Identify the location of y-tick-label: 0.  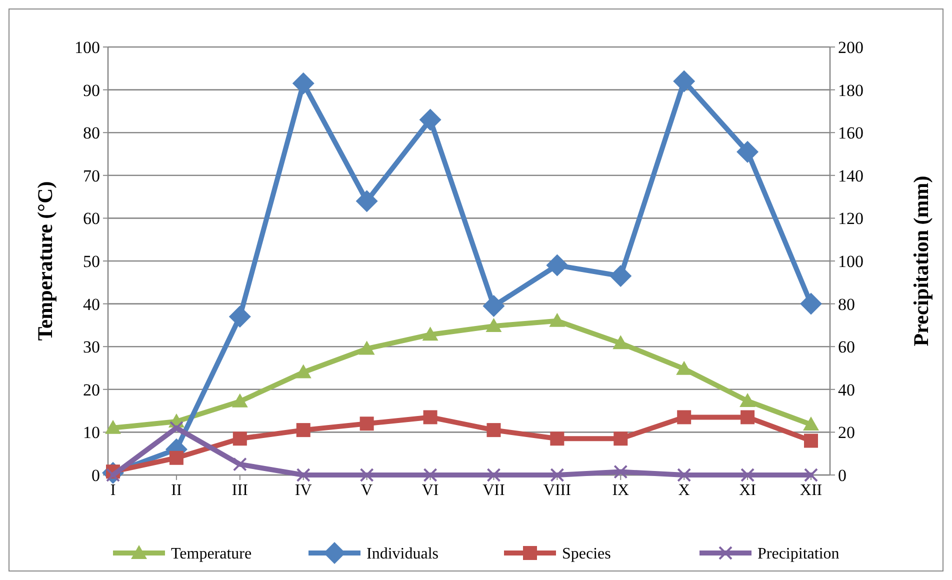
(96, 475).